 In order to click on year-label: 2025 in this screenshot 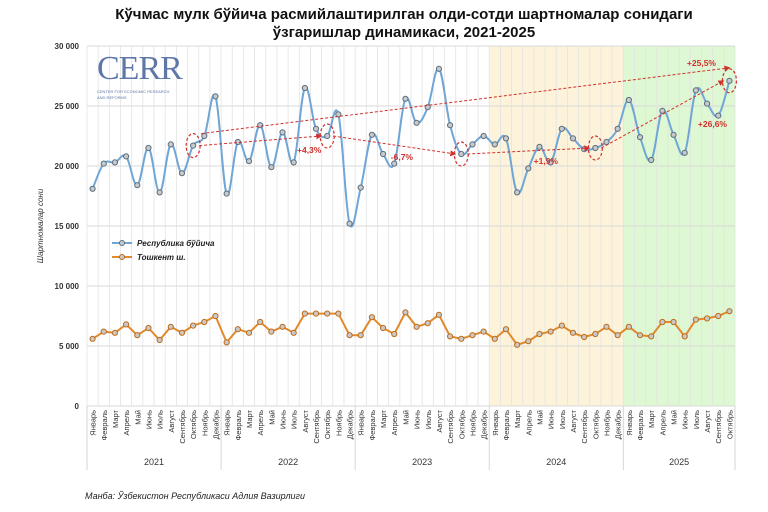, I will do `click(679, 462)`.